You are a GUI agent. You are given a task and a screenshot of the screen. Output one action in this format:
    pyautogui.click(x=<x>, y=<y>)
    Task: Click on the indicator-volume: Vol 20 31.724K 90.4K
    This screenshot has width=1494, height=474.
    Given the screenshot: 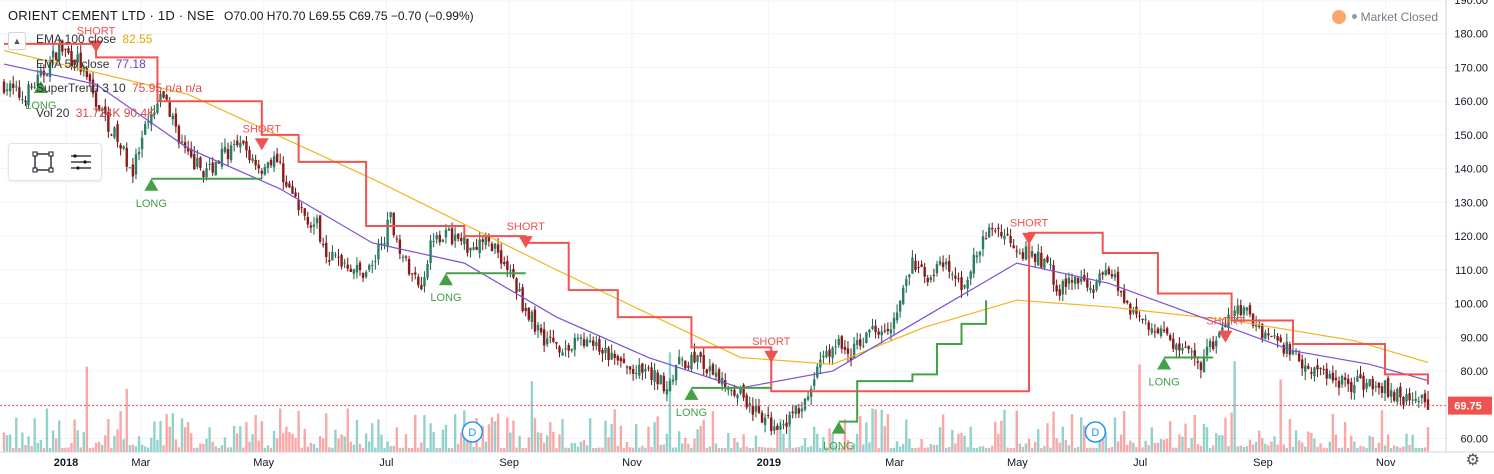 What is the action you would take?
    pyautogui.click(x=95, y=113)
    